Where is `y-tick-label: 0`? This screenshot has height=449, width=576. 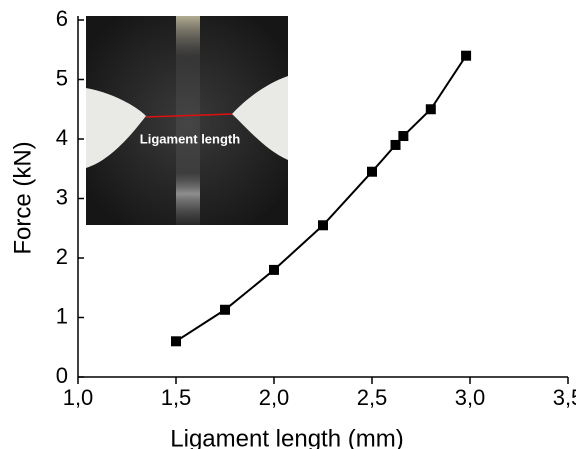
y-tick-label: 0 is located at coordinates (62, 375).